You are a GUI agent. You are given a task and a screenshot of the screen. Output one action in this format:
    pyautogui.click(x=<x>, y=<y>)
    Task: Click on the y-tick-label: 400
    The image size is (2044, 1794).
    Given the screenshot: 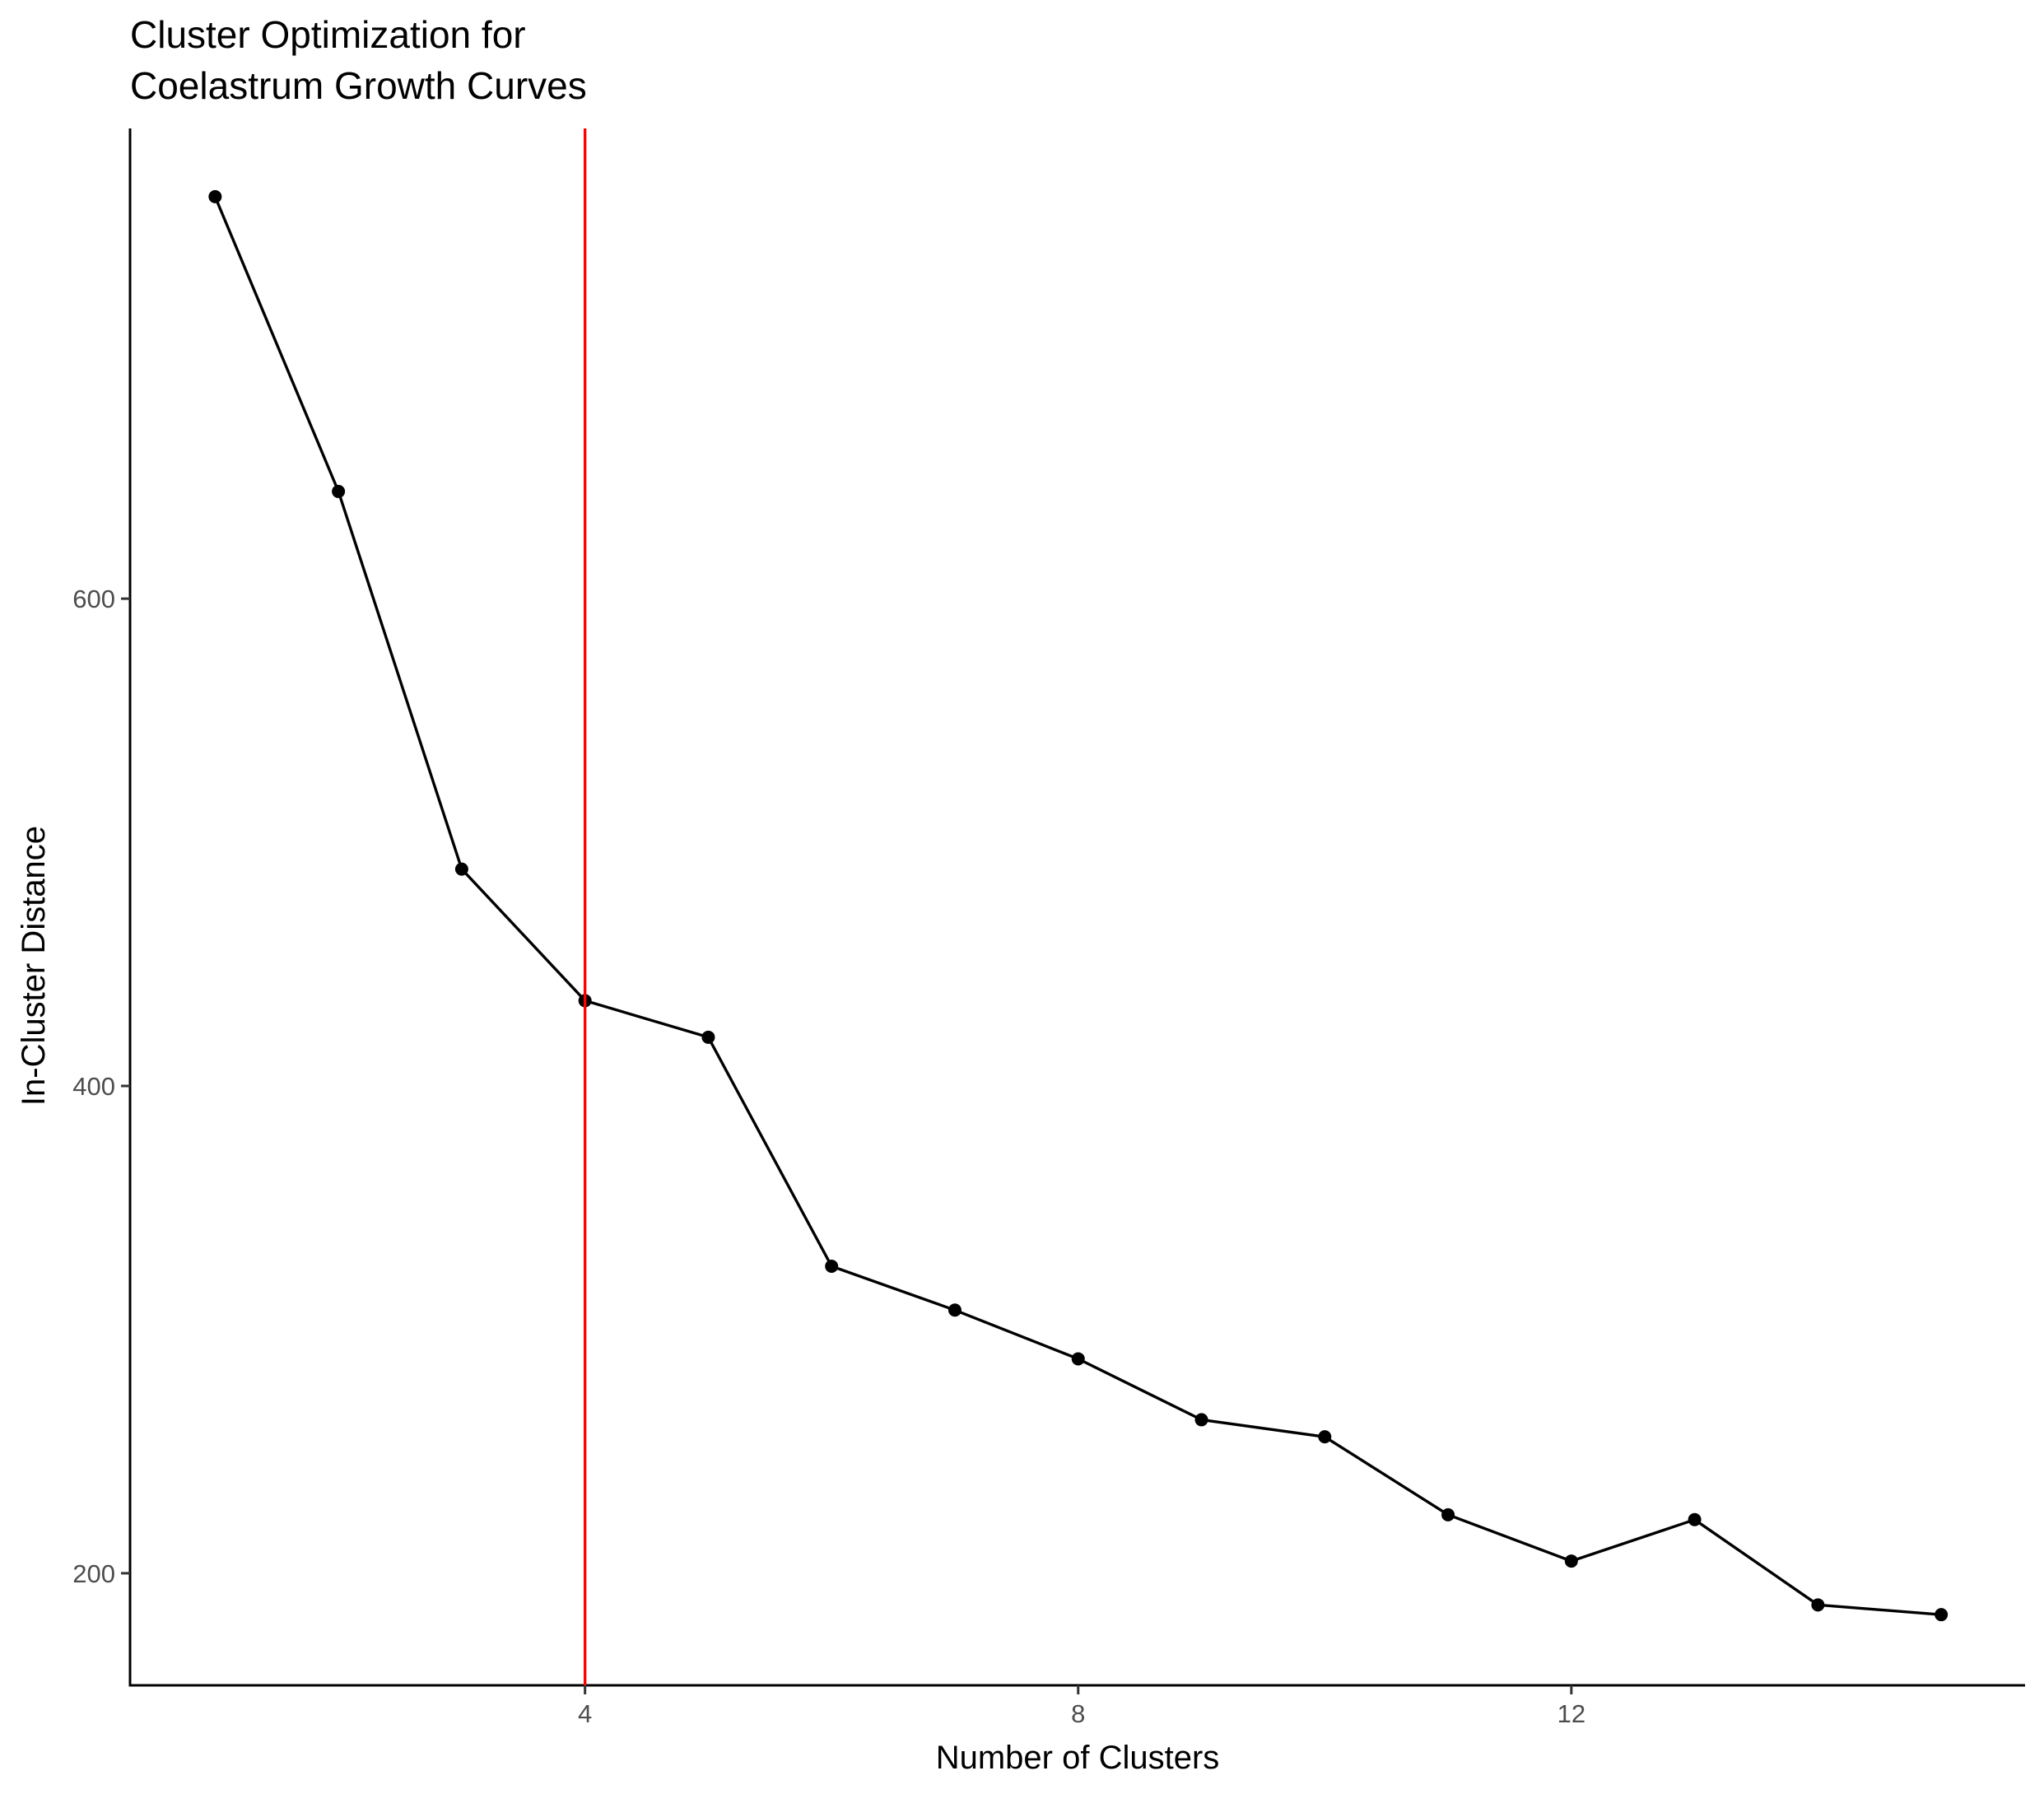 What is the action you would take?
    pyautogui.click(x=93, y=1086)
    